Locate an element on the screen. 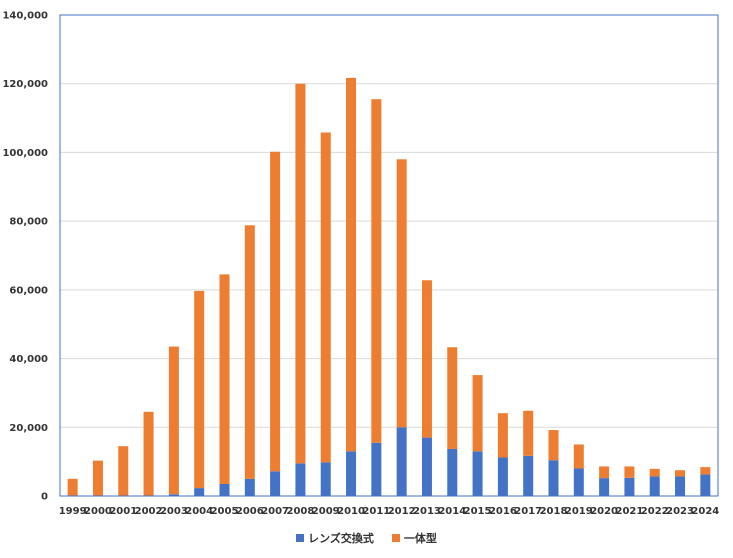 This screenshot has width=733, height=558. x-tick-label: 2024 is located at coordinates (705, 511).